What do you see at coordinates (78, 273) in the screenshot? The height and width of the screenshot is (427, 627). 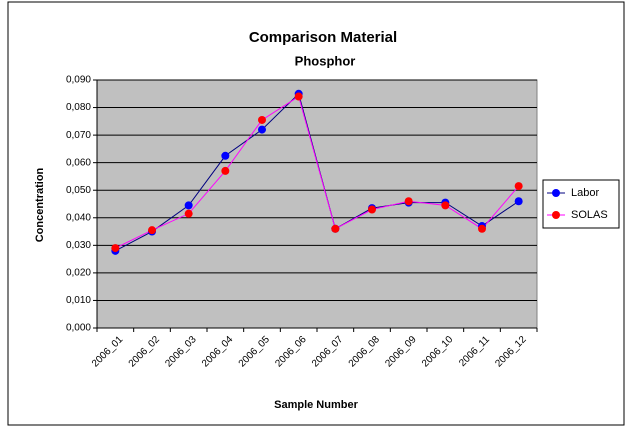 I see `y-tick-label: 0,020` at bounding box center [78, 273].